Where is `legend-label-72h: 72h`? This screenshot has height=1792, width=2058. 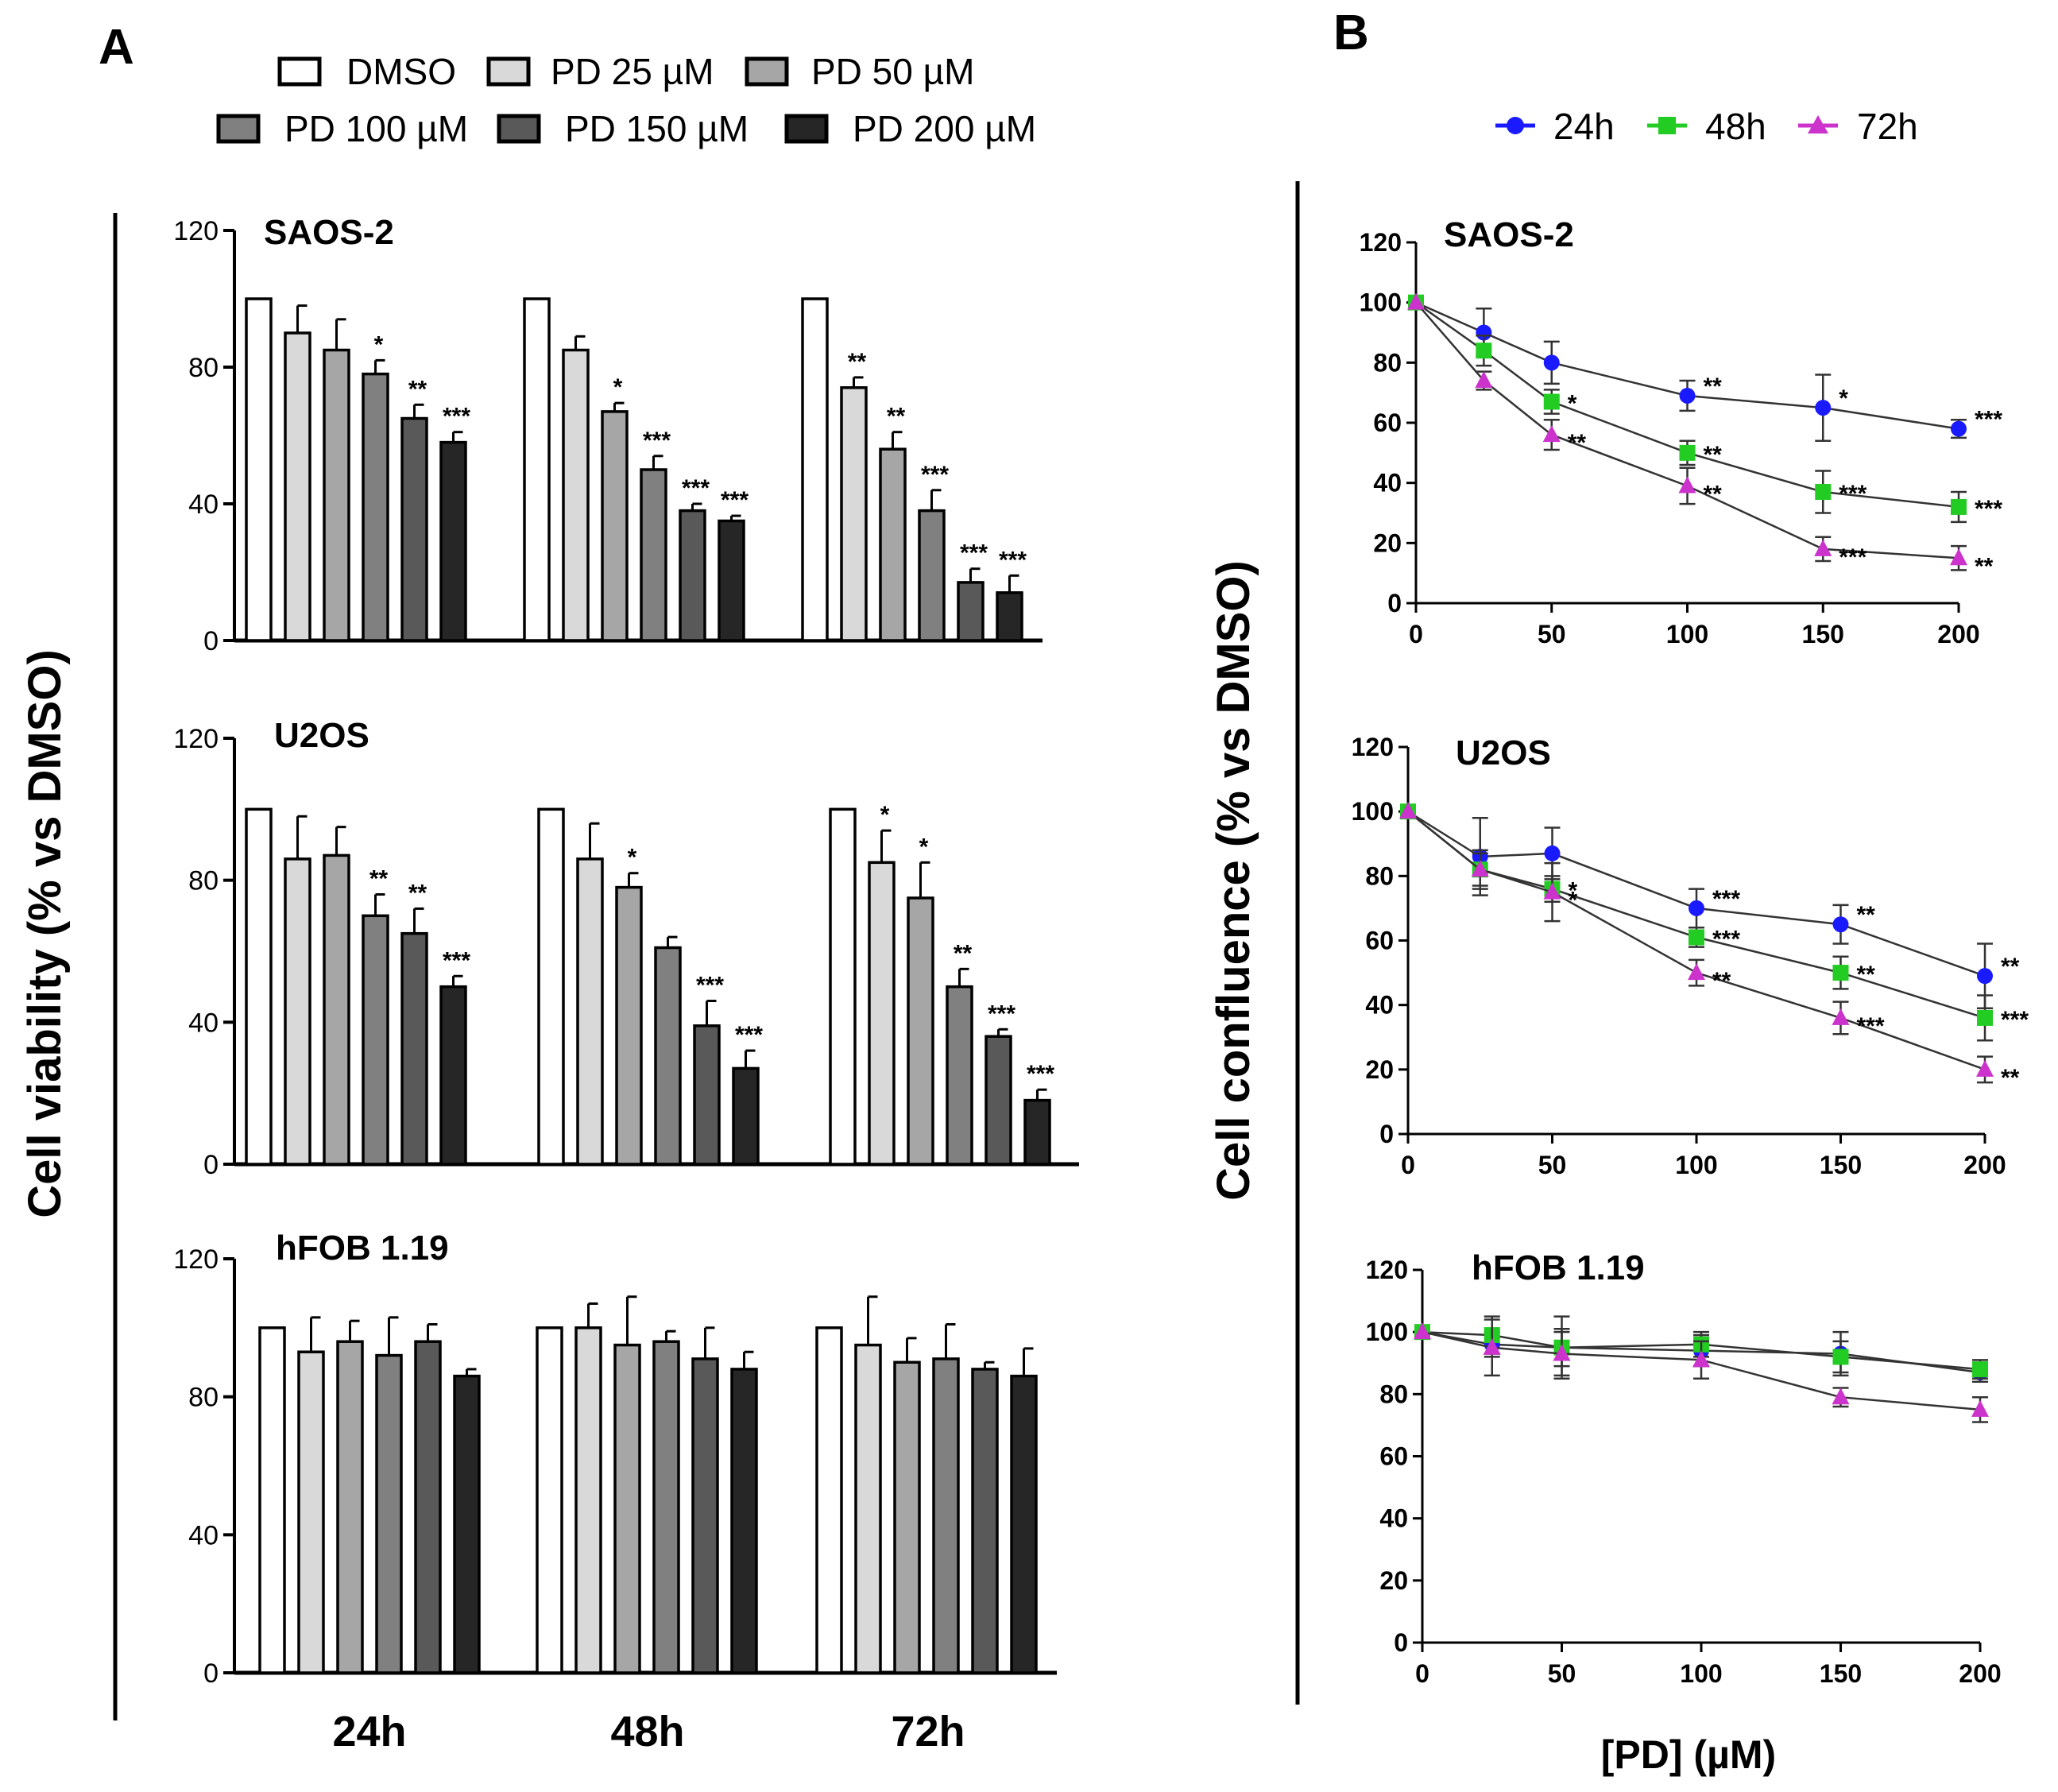
legend-label-72h: 72h is located at coordinates (1888, 127).